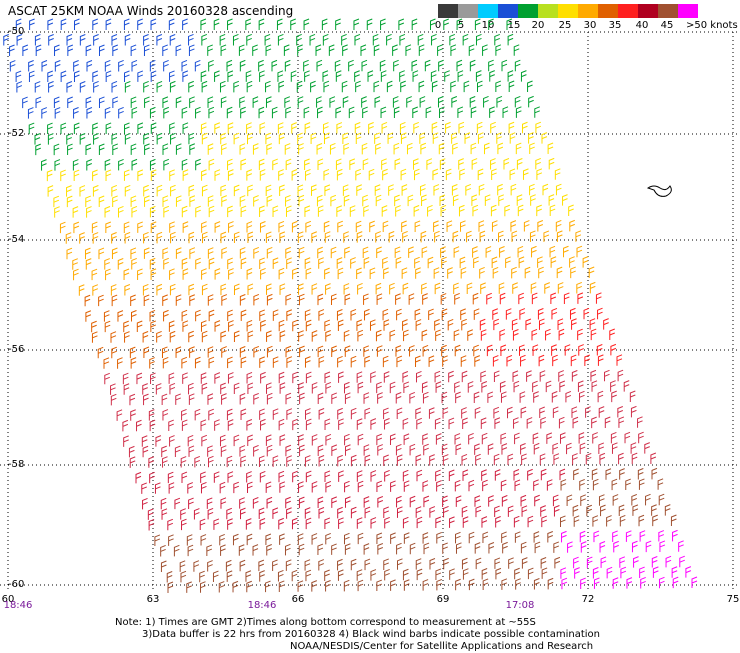  Describe the element at coordinates (16, 133) in the screenshot. I see `lat-label: -52` at that location.